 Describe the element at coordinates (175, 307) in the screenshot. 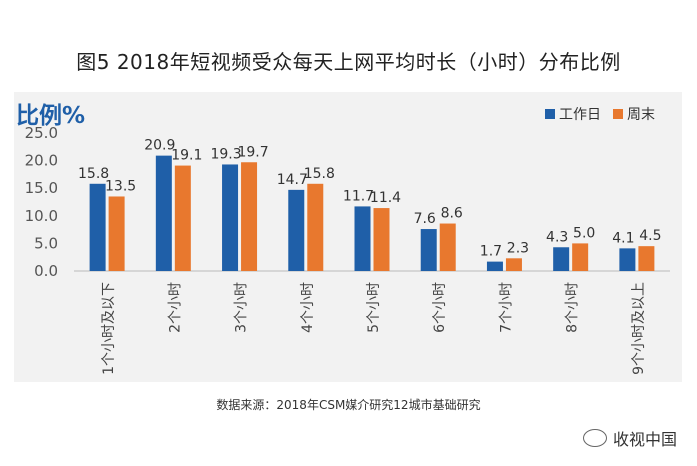

I see `x-tick-label: 2个小时` at that location.